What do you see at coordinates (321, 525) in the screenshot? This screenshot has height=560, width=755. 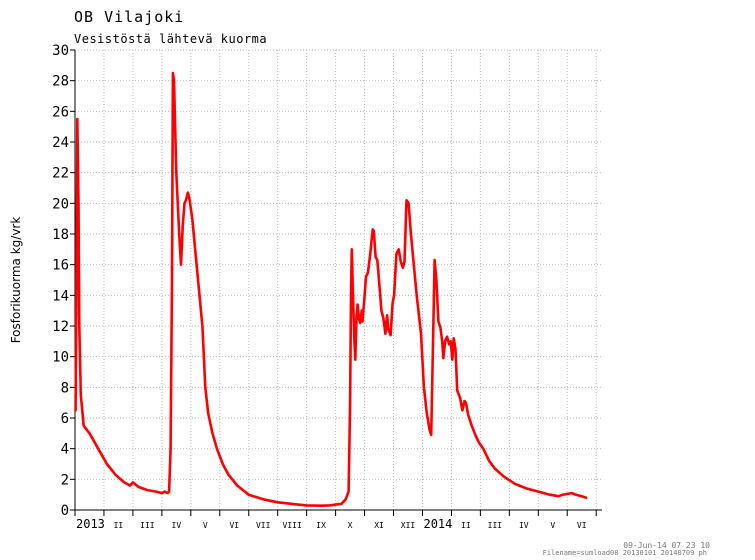 I see `x-tick-label: IX` at bounding box center [321, 525].